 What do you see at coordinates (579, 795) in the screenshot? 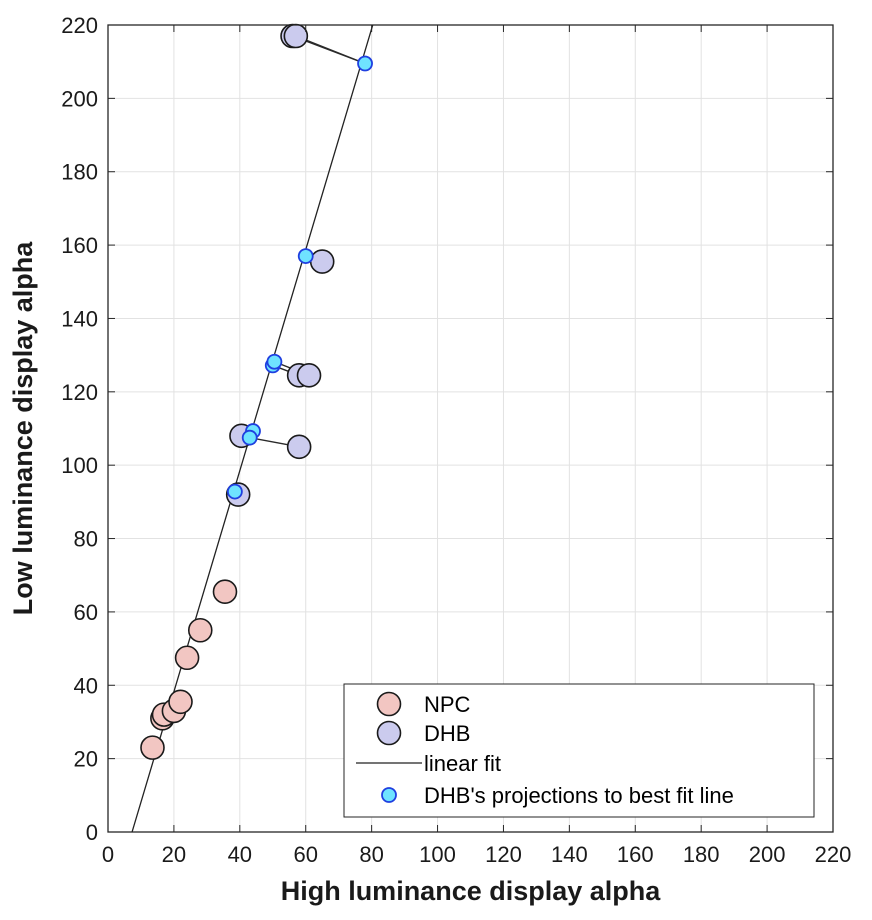
I see `legend-projection-label: DHB's projections to best fit line` at bounding box center [579, 795].